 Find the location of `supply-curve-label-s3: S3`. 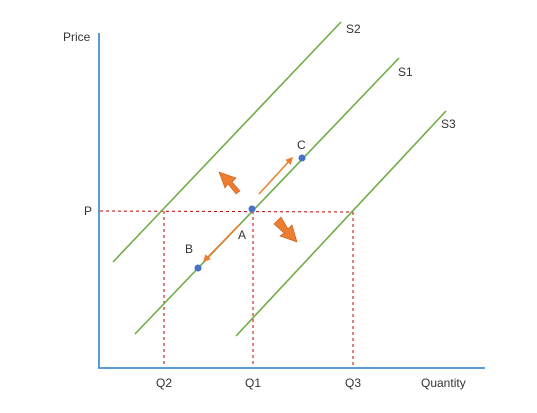

supply-curve-label-s3: S3 is located at coordinates (448, 124).